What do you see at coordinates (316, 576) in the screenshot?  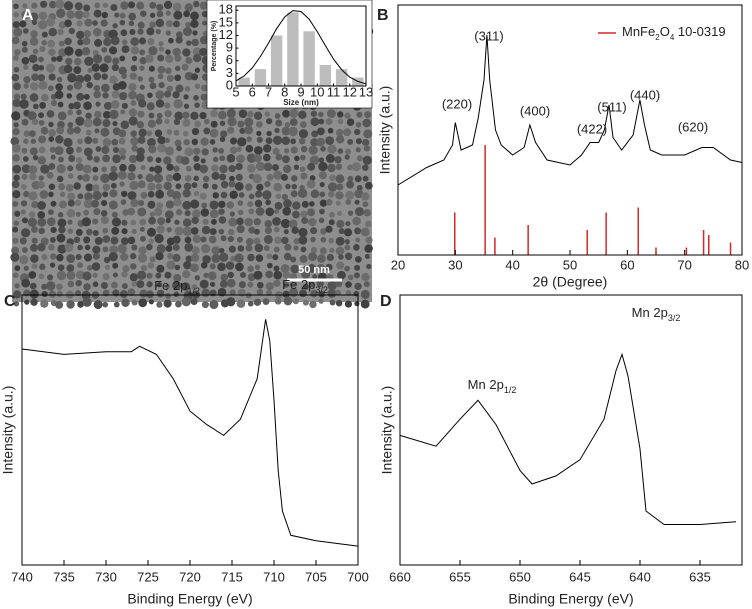 I see `x-tick-label: 705` at bounding box center [316, 576].